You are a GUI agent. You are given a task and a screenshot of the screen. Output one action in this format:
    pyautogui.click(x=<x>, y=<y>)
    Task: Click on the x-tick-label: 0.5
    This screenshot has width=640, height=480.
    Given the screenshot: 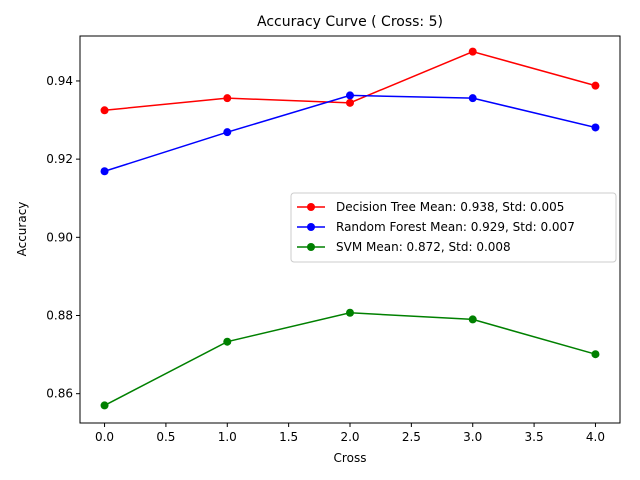 What is the action you would take?
    pyautogui.click(x=165, y=437)
    